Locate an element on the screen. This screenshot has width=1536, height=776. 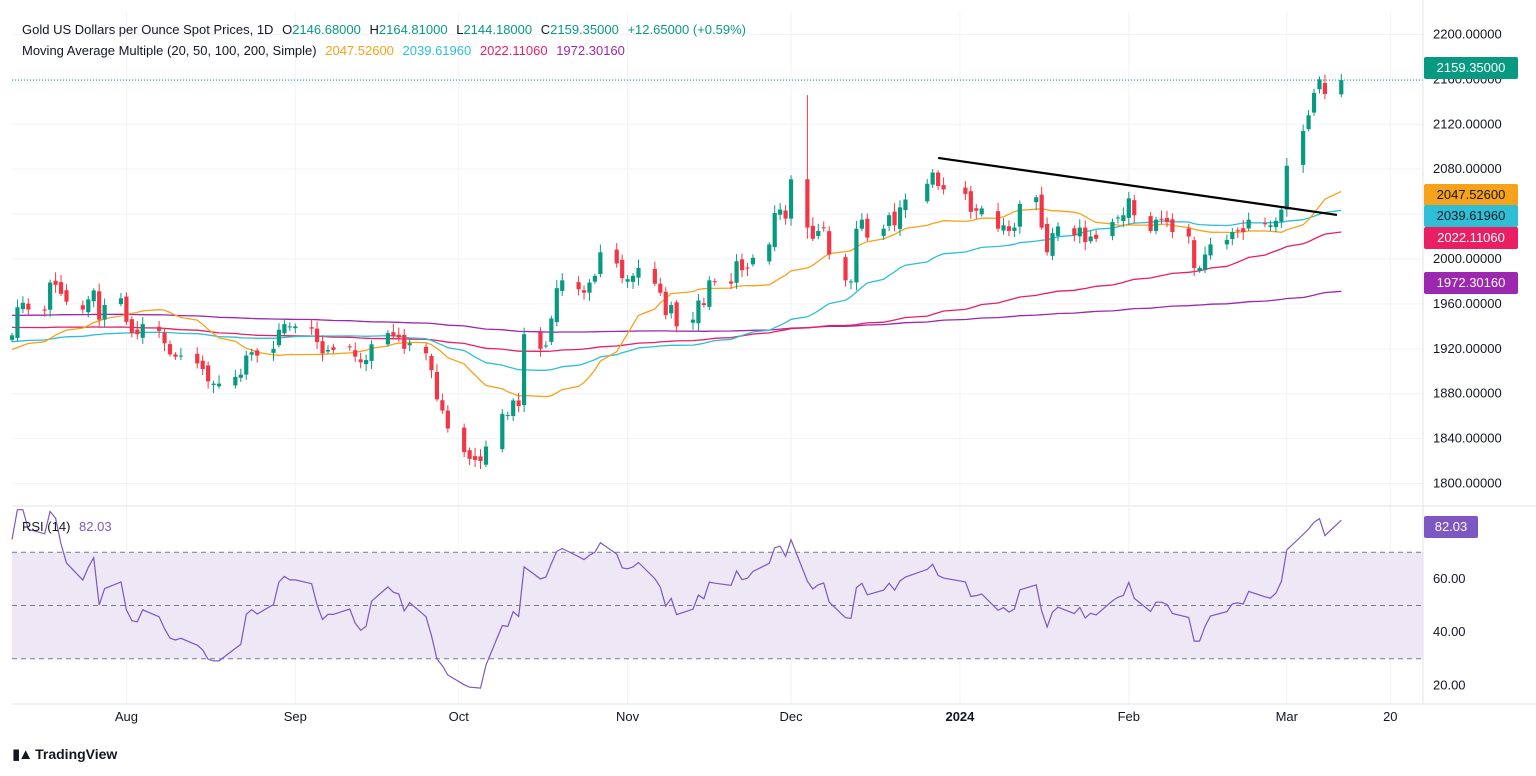
time-tick-label: Dec is located at coordinates (791, 716).